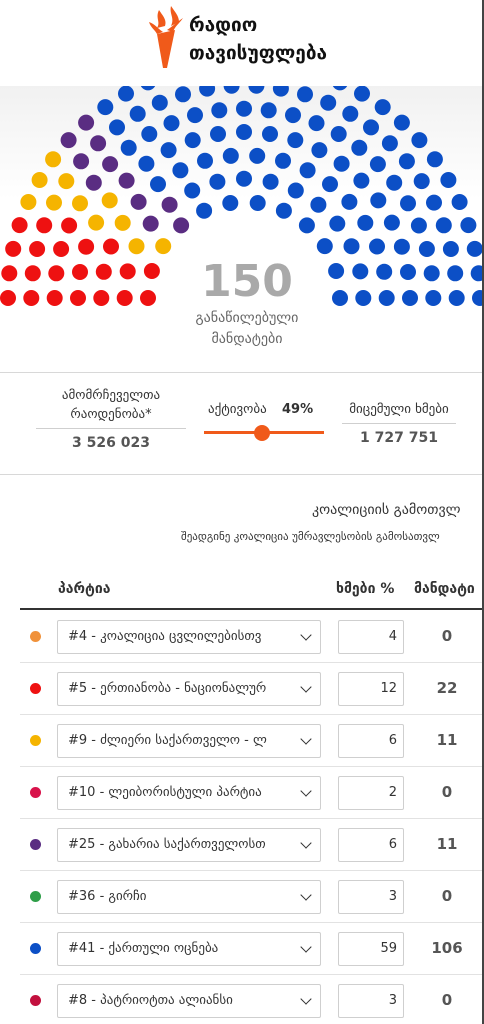 This screenshot has height=1024, width=484. Describe the element at coordinates (306, 947) in the screenshot. I see `chevron-down-icon` at that location.